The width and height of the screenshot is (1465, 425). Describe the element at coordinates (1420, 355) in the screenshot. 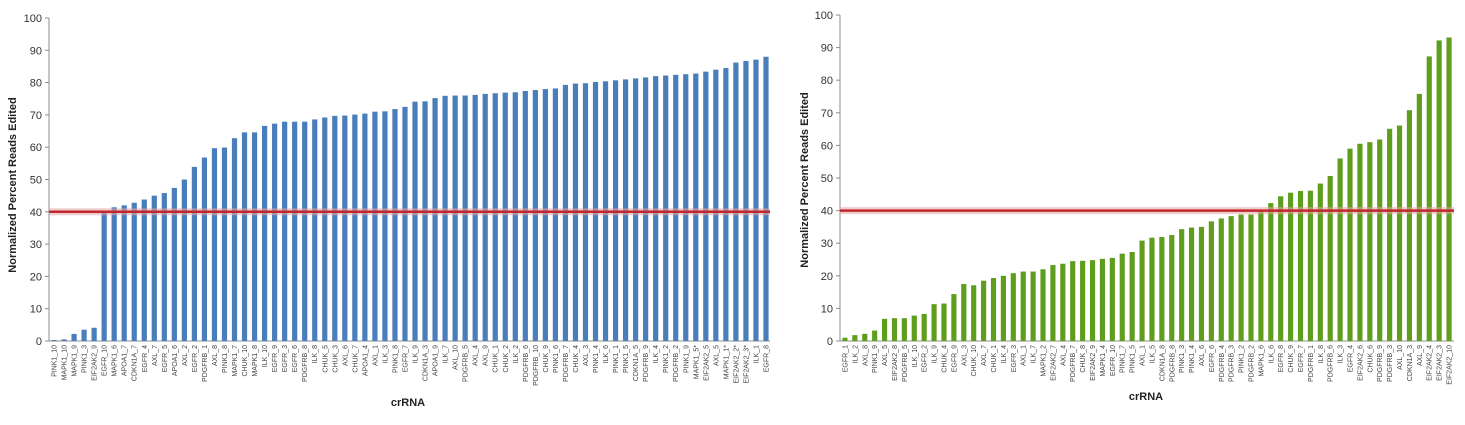

I see `x-tick-label: AXL_9` at that location.